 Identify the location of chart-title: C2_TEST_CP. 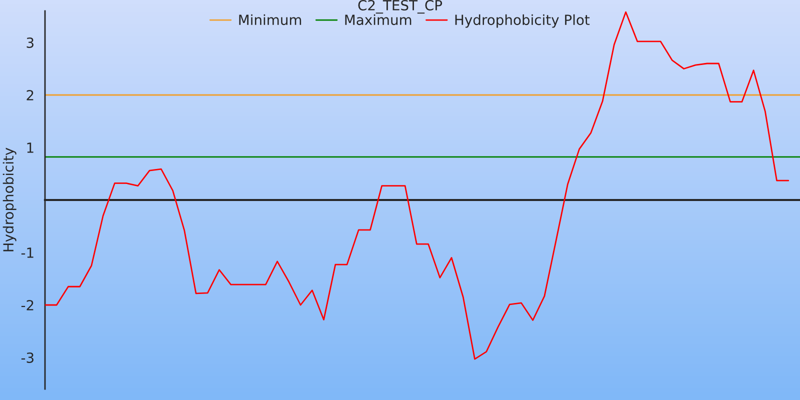
(400, 7).